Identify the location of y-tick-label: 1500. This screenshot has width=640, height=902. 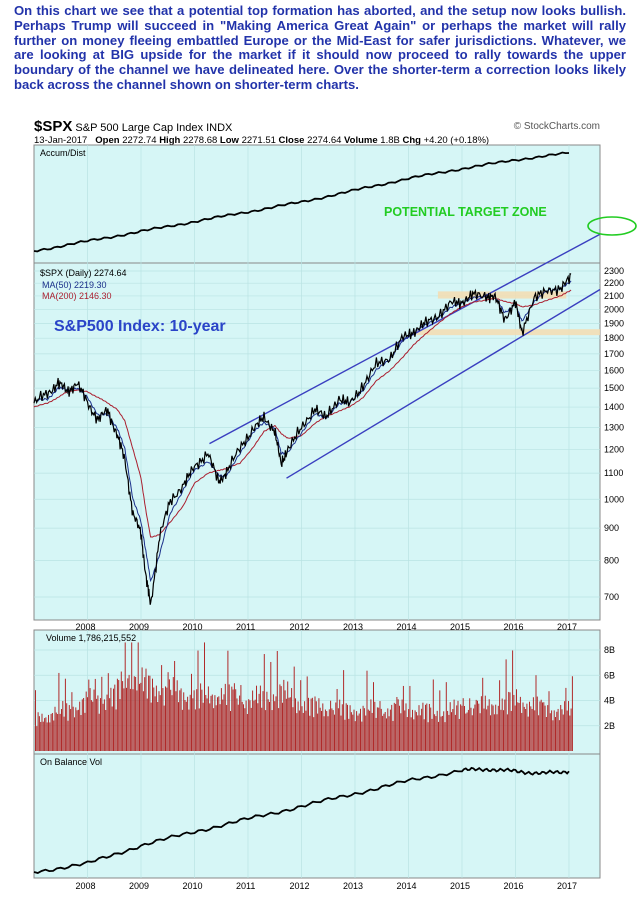
(614, 388).